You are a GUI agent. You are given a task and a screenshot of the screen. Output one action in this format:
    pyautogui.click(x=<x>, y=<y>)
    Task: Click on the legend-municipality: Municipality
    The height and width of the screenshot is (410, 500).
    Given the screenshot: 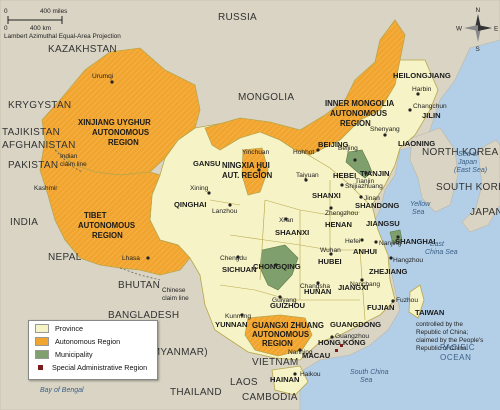 What is the action you would take?
    pyautogui.click(x=96, y=354)
    